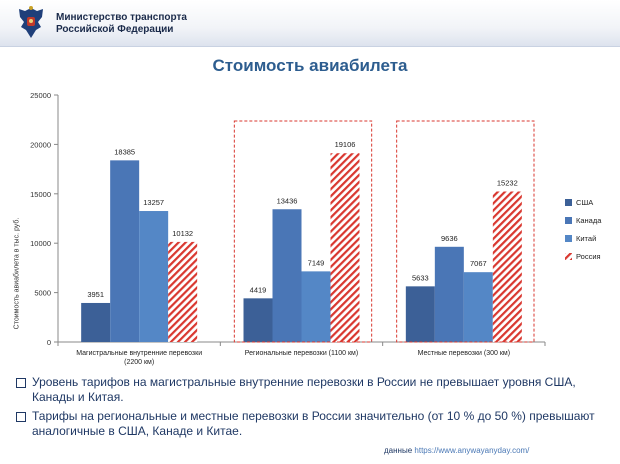 This screenshot has width=620, height=464. Describe the element at coordinates (124, 151) in the screenshot. I see `data-label: 18385` at that location.